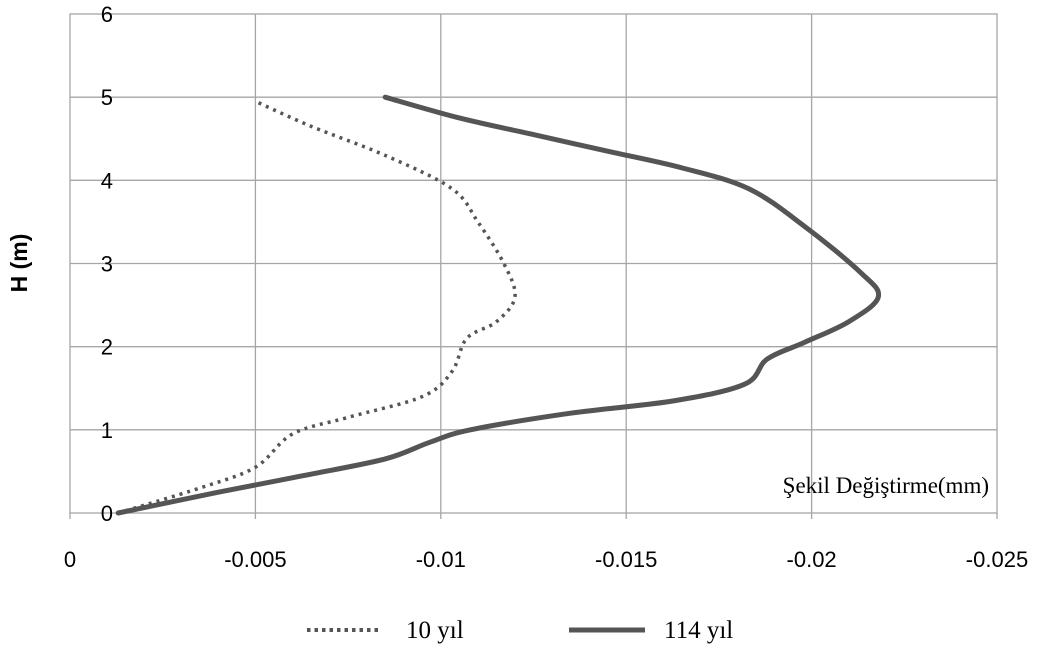  What do you see at coordinates (70, 559) in the screenshot?
I see `x-tick-label: 0` at bounding box center [70, 559].